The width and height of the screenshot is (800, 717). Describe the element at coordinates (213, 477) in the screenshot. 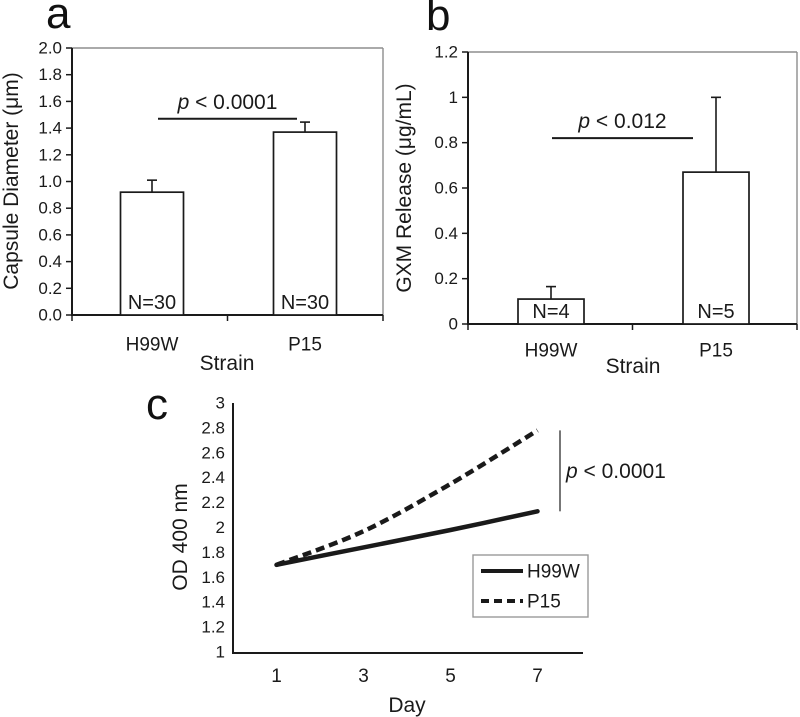

I see `y-tick-label: 2.4` at that location.